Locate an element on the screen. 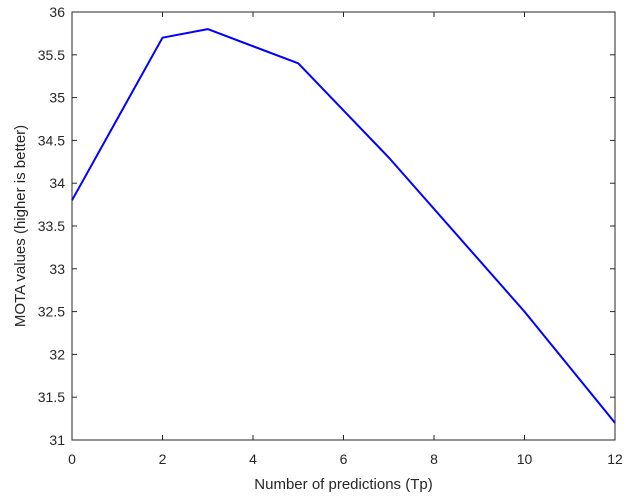  y-tick-labels: 31 31.5 32 32.5 33 33.5 34 34.5 35 35.5 36 is located at coordinates (51, 226).